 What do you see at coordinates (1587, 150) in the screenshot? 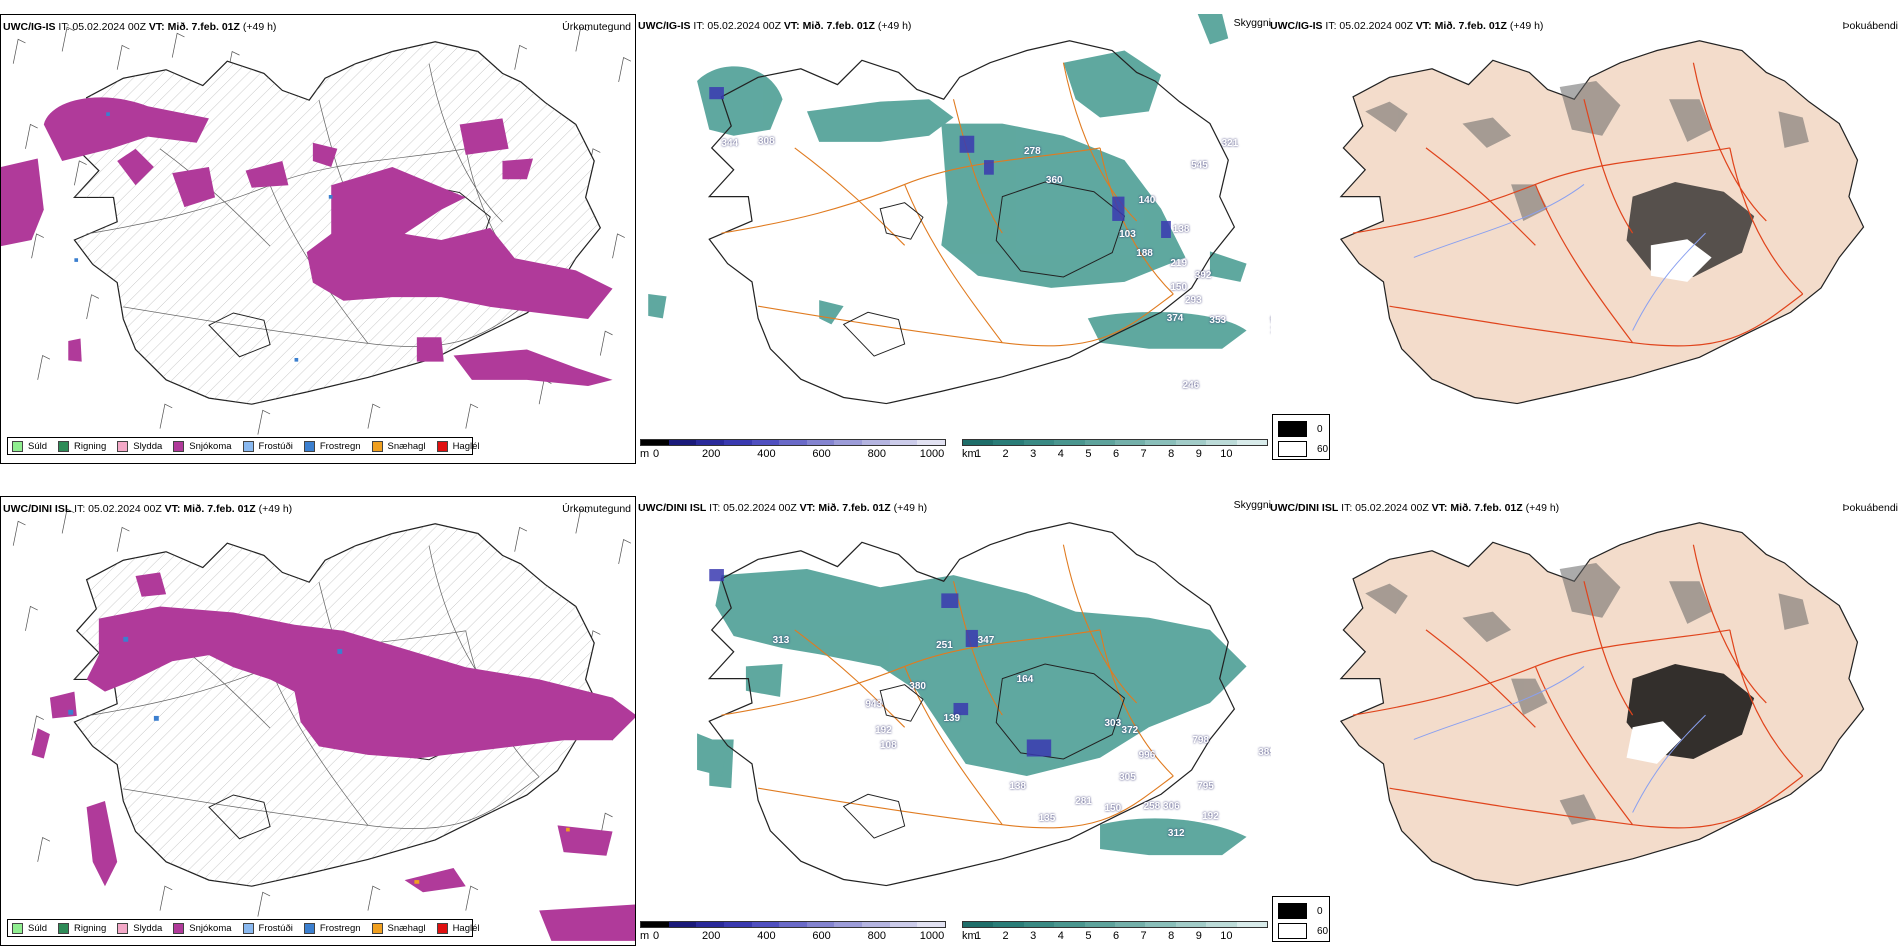
I see `fog-shading` at bounding box center [1587, 150].